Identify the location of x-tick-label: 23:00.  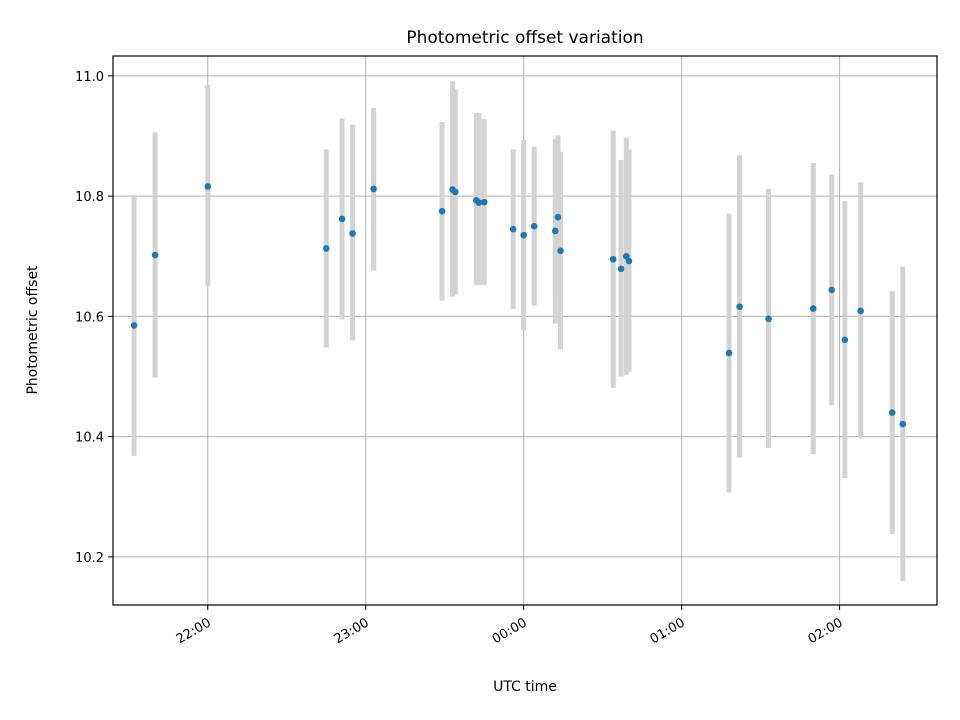
(352, 631).